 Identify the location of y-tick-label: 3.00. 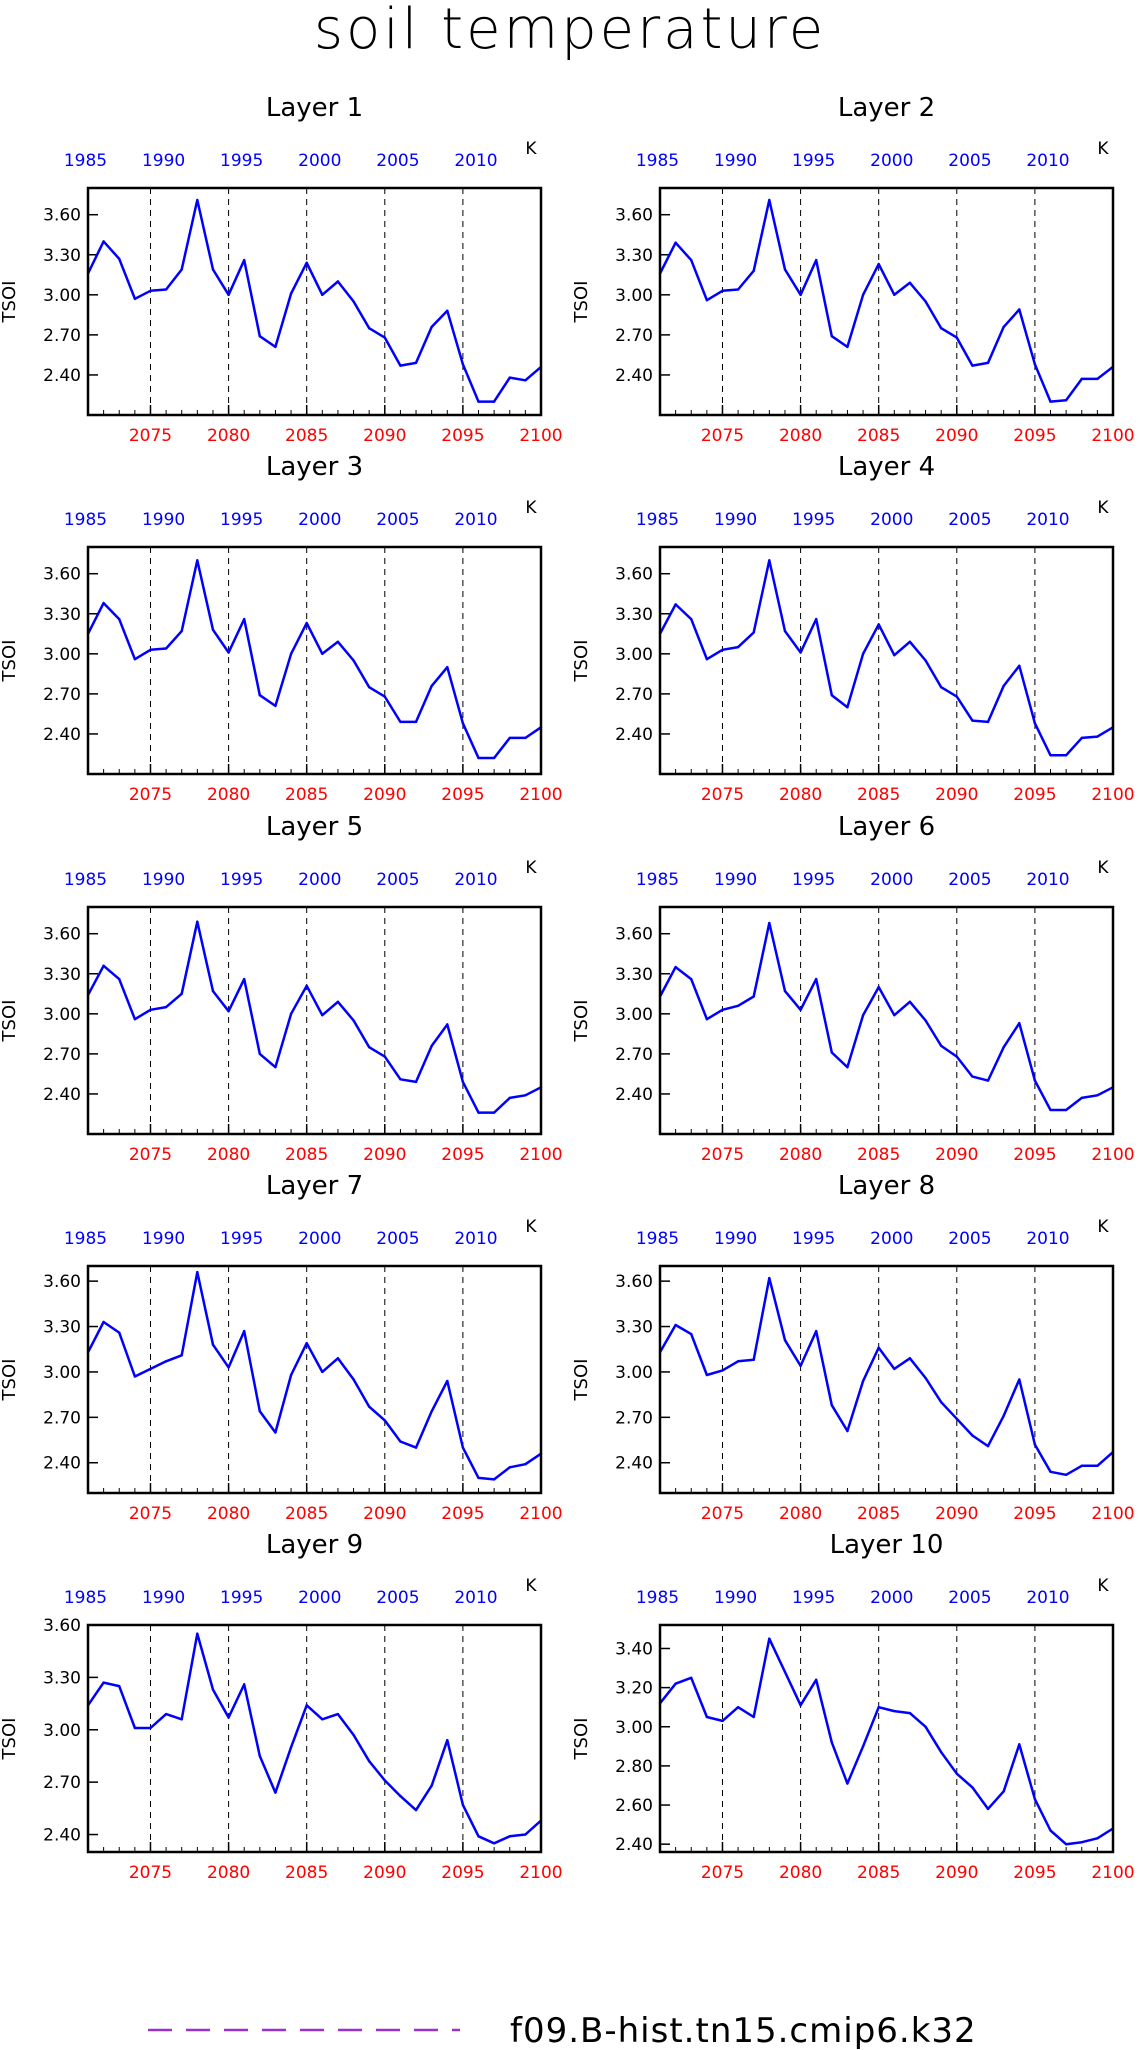
(634, 655).